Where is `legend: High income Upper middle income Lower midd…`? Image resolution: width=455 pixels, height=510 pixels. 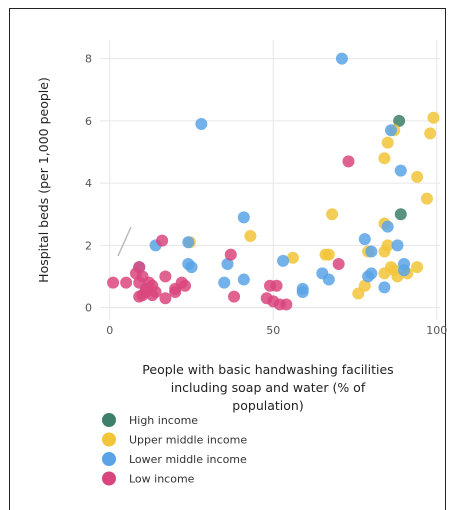 legend: High income Upper middle income Lower midd… is located at coordinates (174, 449).